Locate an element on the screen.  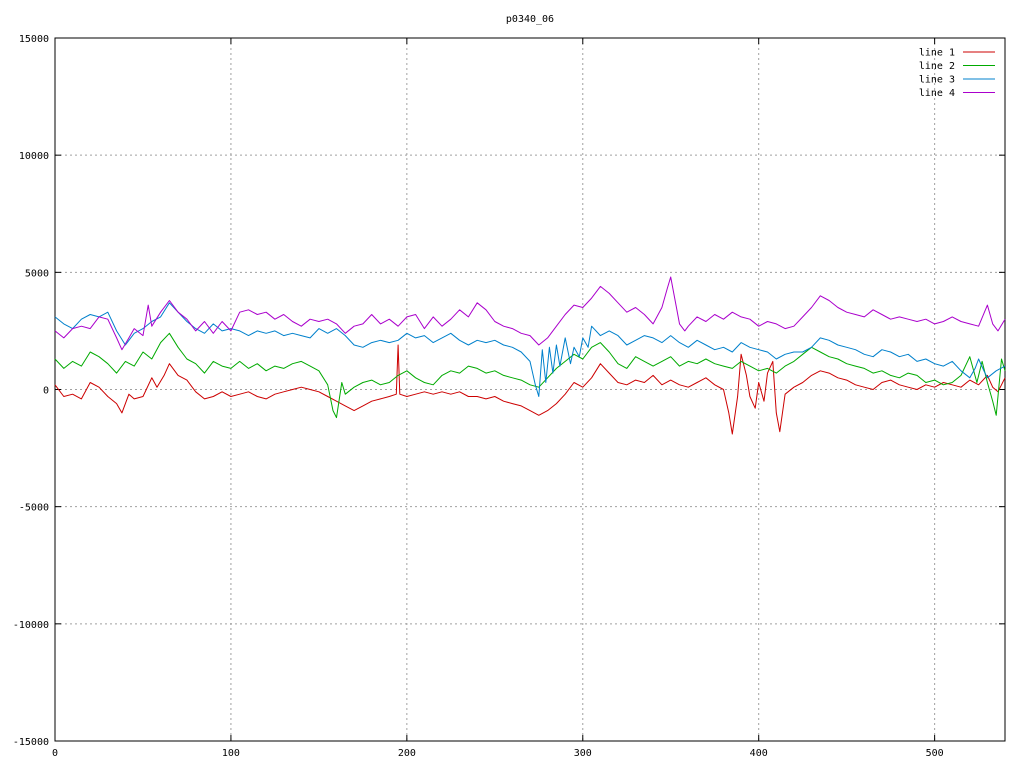
x-tick-label-3: 300 is located at coordinates (583, 753).